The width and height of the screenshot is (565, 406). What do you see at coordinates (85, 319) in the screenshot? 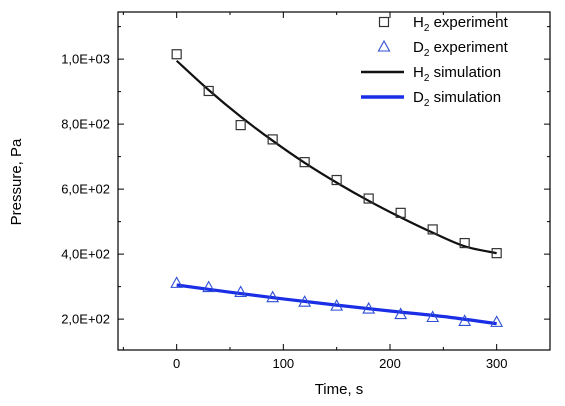
I see `y-tick-label: 2,0E+02` at bounding box center [85, 319].